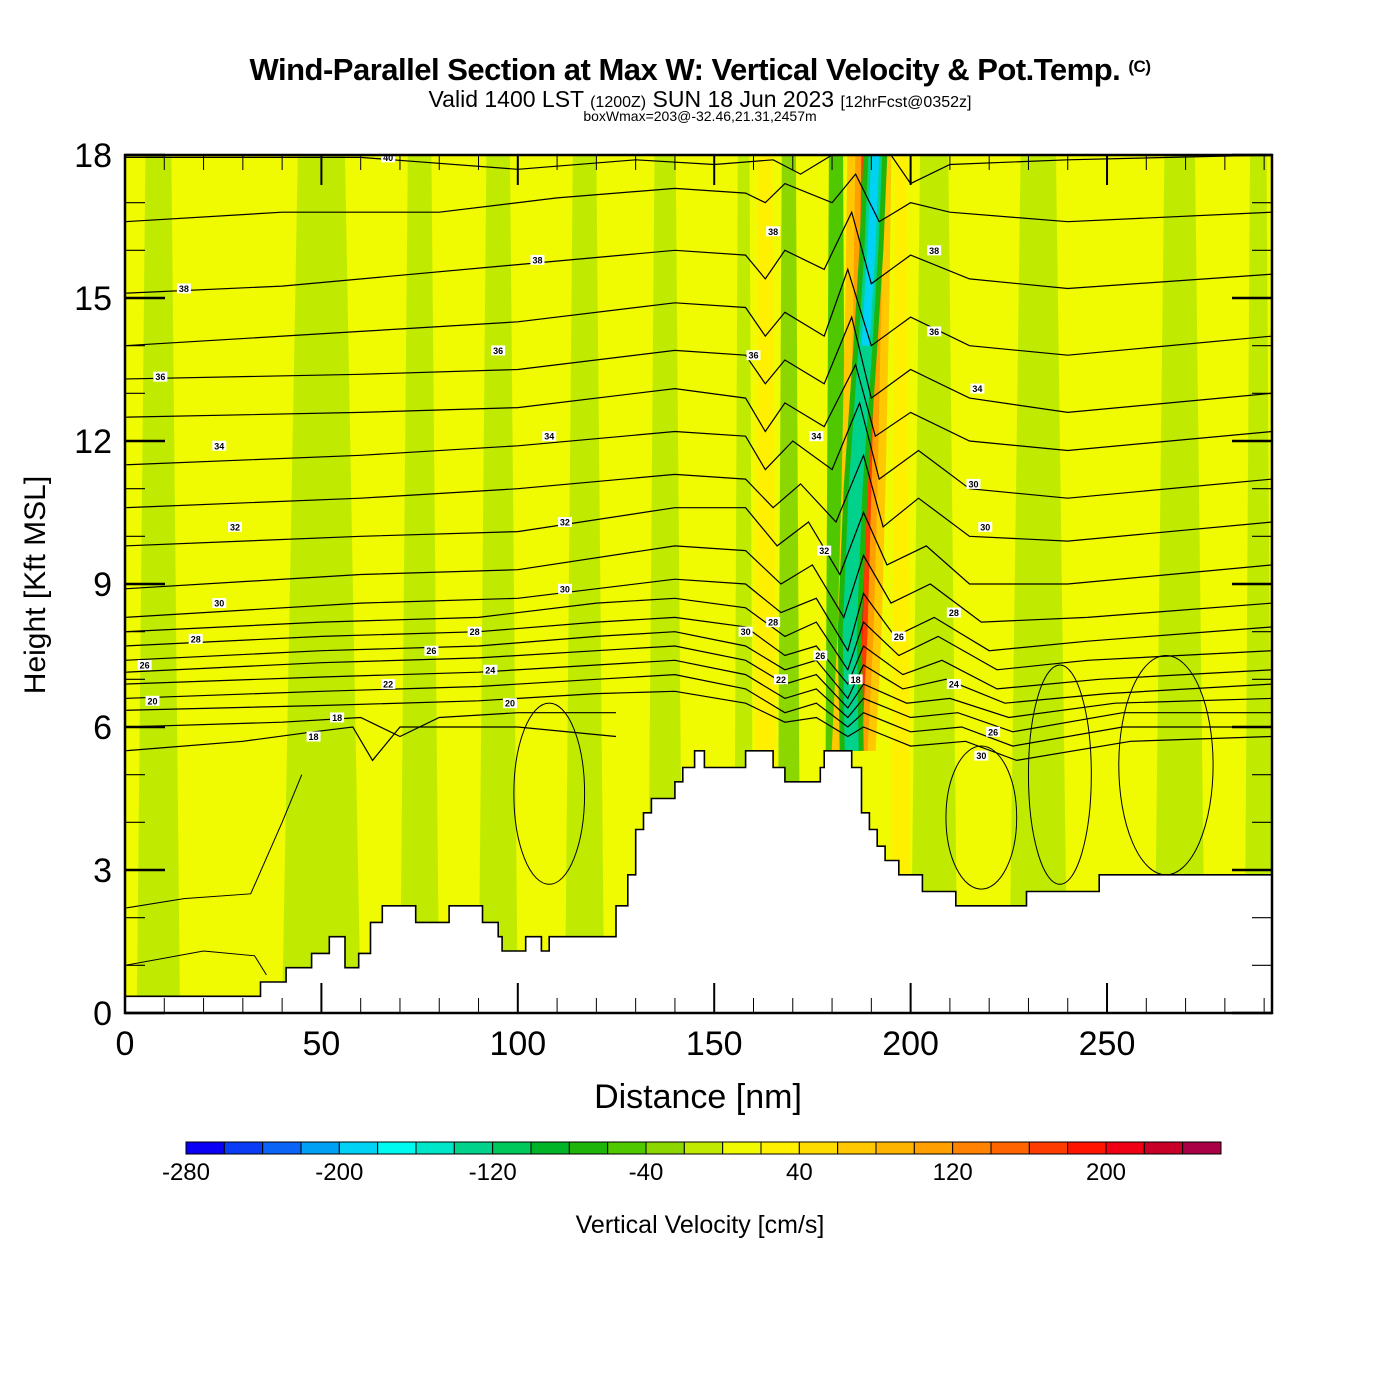 The image size is (1400, 1400). What do you see at coordinates (196, 963) in the screenshot?
I see `w-contour-line` at bounding box center [196, 963].